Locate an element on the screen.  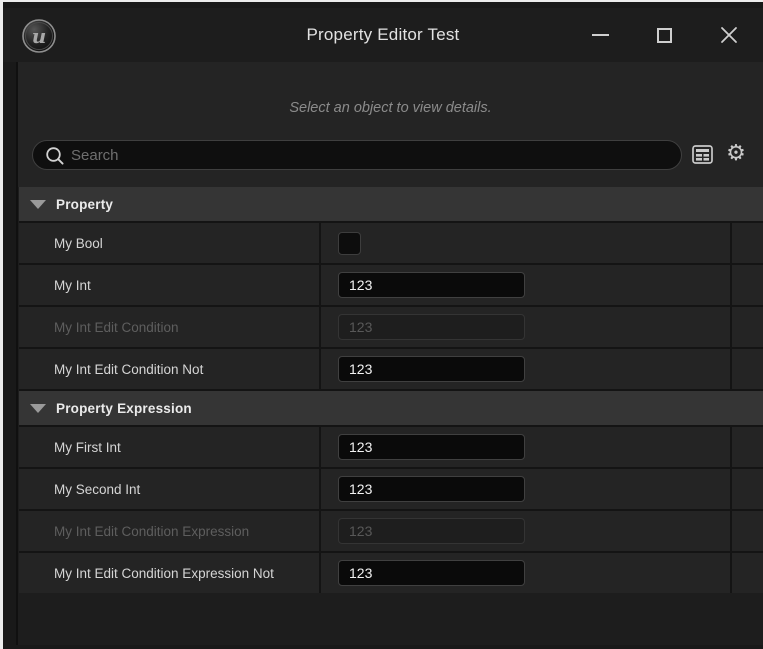
property-name: My Int Edit Condition Expression Not is located at coordinates (164, 573).